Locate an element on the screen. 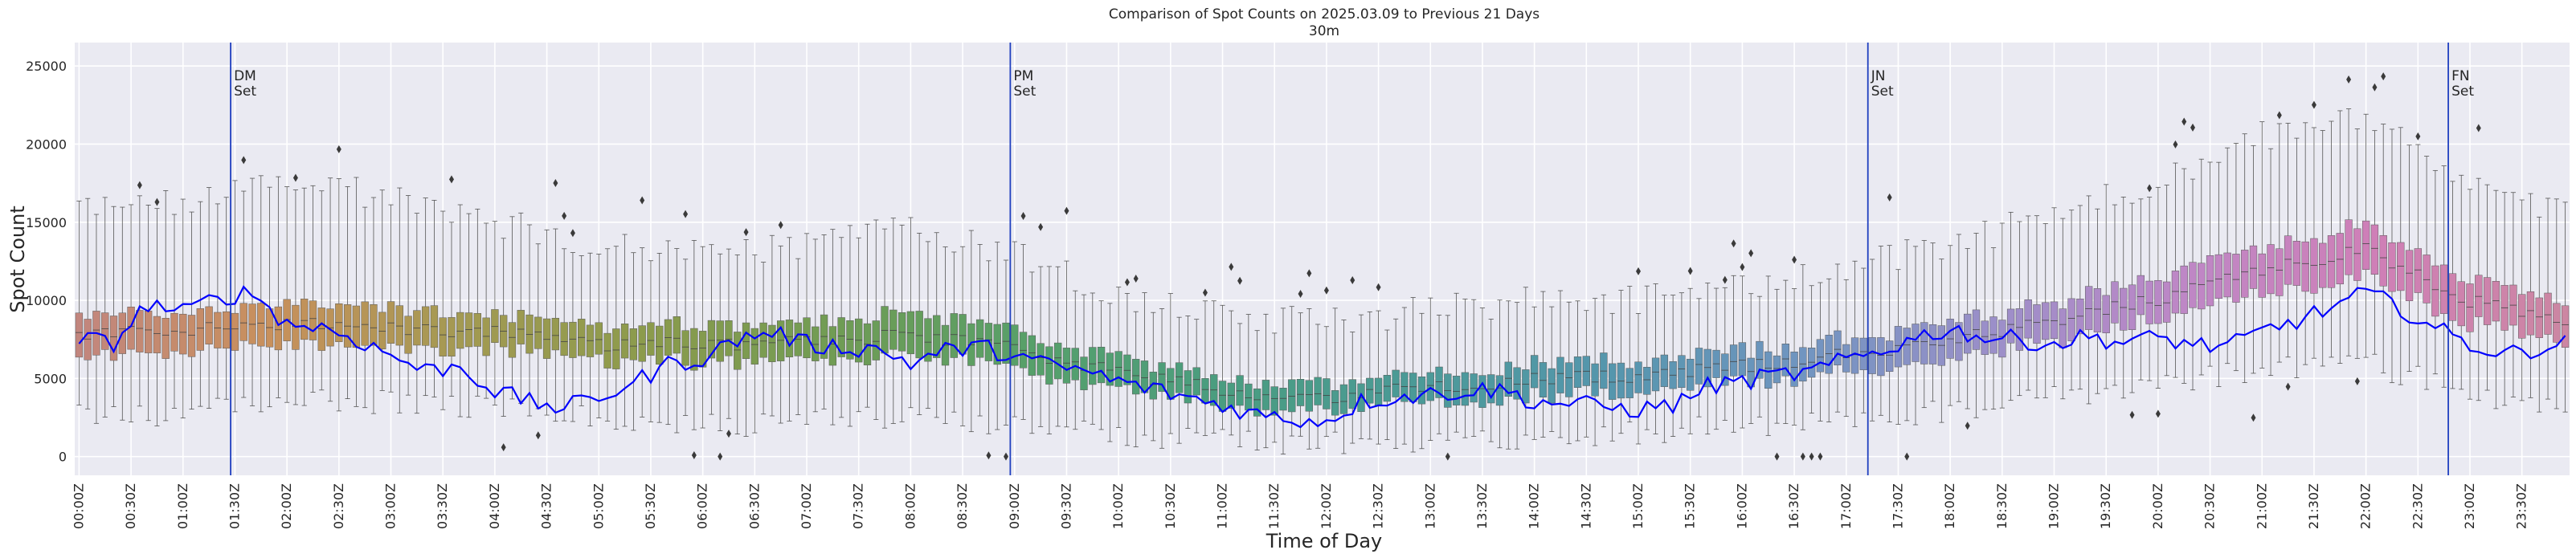  x-tick-label: 10:00Z is located at coordinates (1118, 506).